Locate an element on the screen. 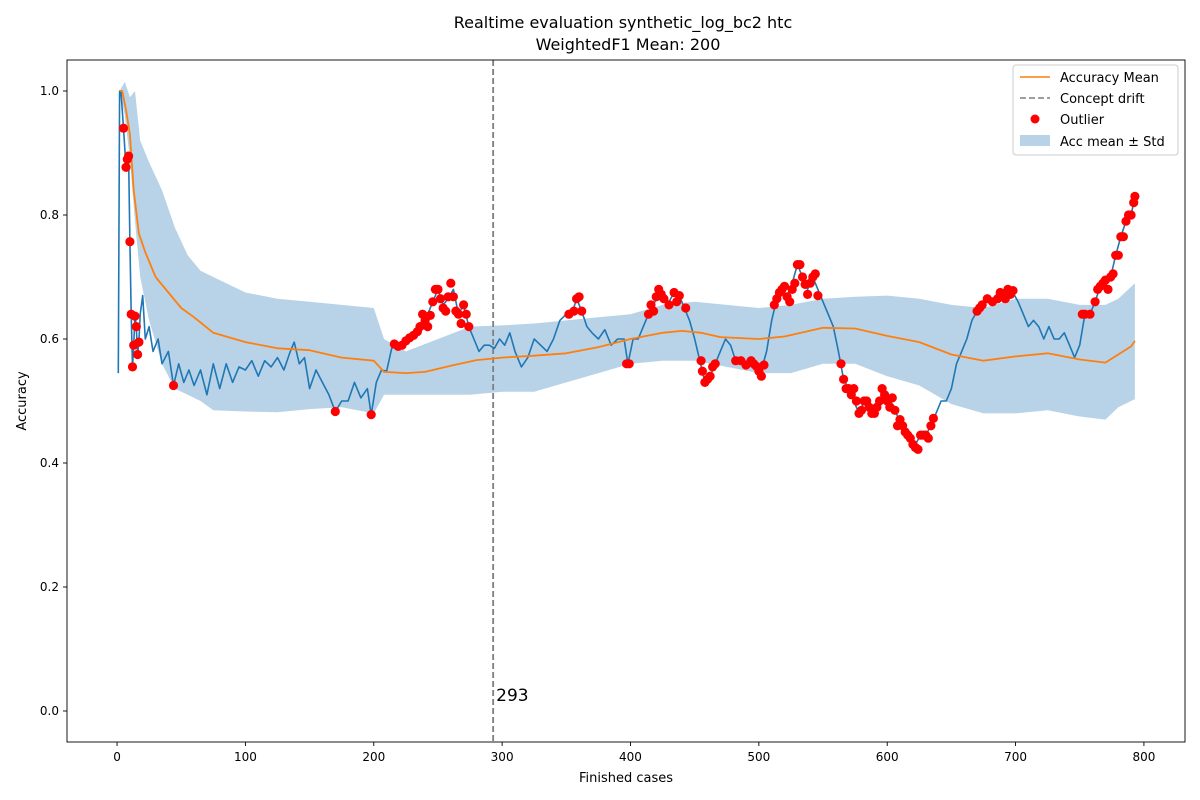 The width and height of the screenshot is (1200, 800). x-tick-label: 800 is located at coordinates (1143, 757).